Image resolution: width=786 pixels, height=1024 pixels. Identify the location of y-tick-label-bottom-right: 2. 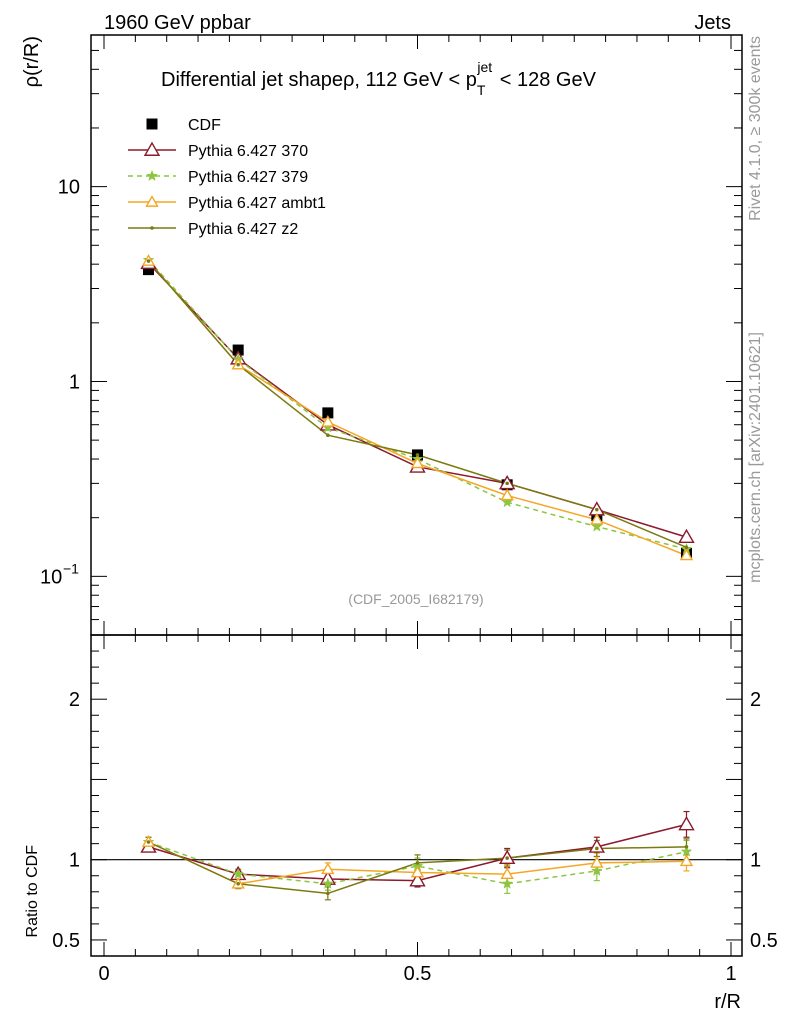
(755, 700).